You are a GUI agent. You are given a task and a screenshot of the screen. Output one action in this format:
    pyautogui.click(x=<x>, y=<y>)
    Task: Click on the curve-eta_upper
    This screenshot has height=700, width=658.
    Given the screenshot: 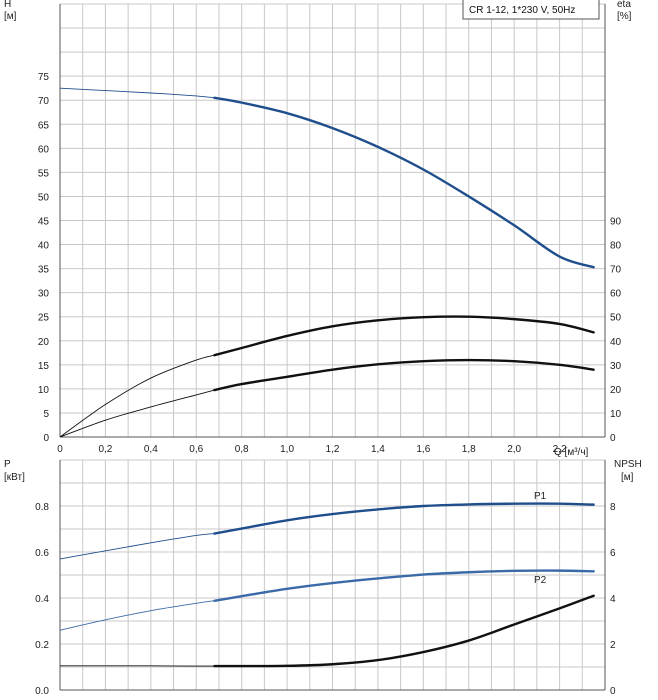 What is the action you would take?
    pyautogui.click(x=404, y=336)
    